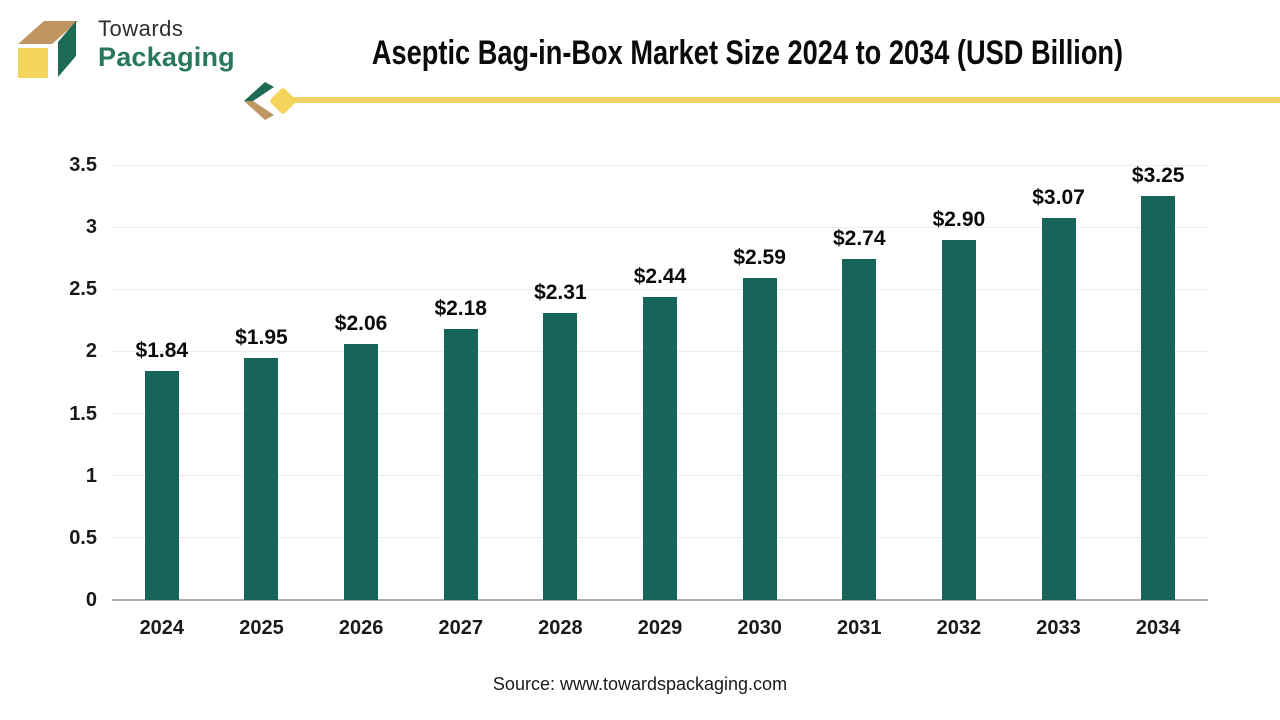 Image resolution: width=1280 pixels, height=720 pixels. What do you see at coordinates (162, 628) in the screenshot?
I see `x-axis-label: 2024` at bounding box center [162, 628].